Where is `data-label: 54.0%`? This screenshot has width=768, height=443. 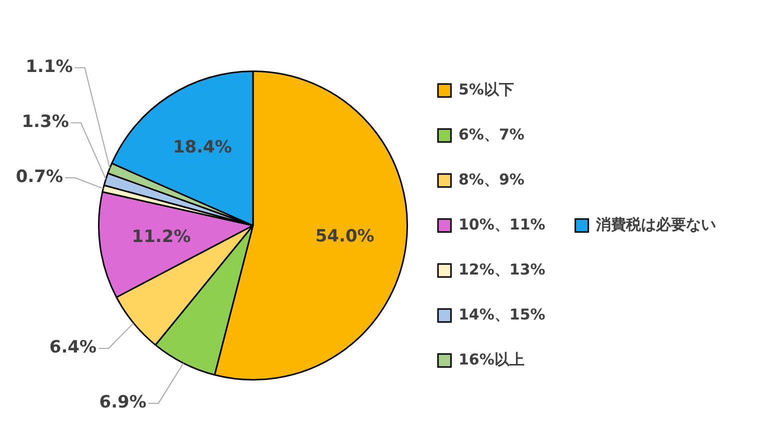 data-label: 54.0% is located at coordinates (344, 236).